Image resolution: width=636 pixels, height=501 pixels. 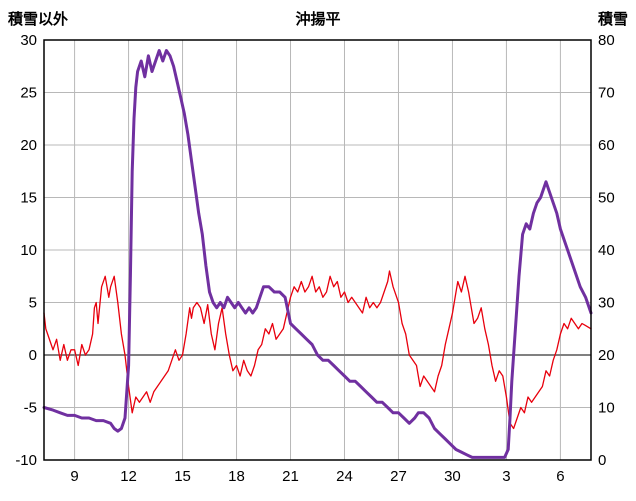 What do you see at coordinates (128, 476) in the screenshot?
I see `x-axis-tick-label: 12` at bounding box center [128, 476].